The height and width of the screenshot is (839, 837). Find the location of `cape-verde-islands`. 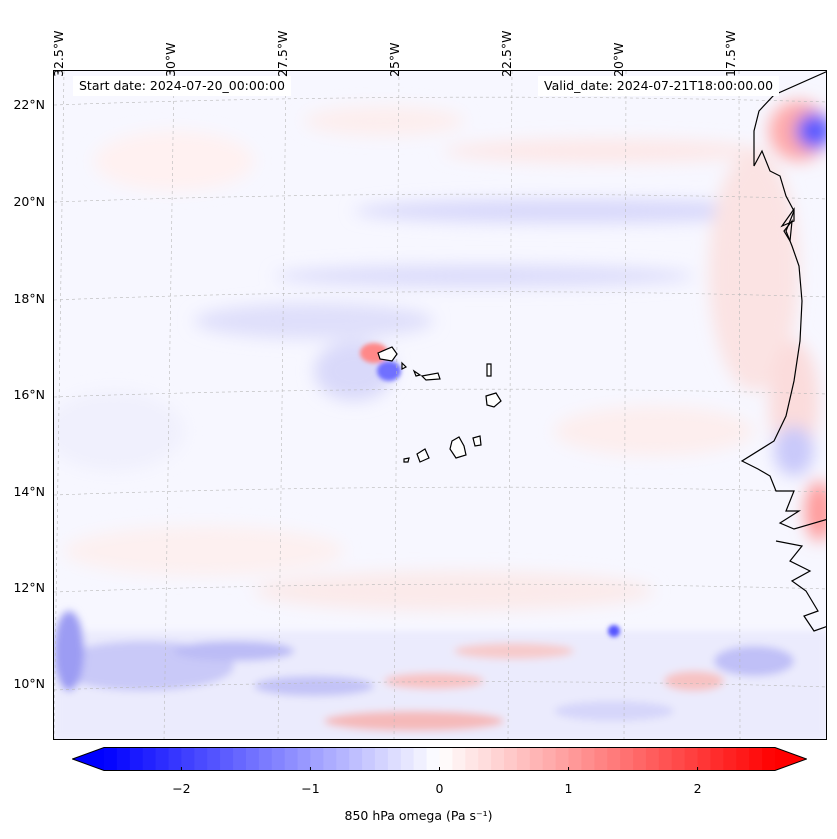

cape-verde-islands is located at coordinates (439, 404).